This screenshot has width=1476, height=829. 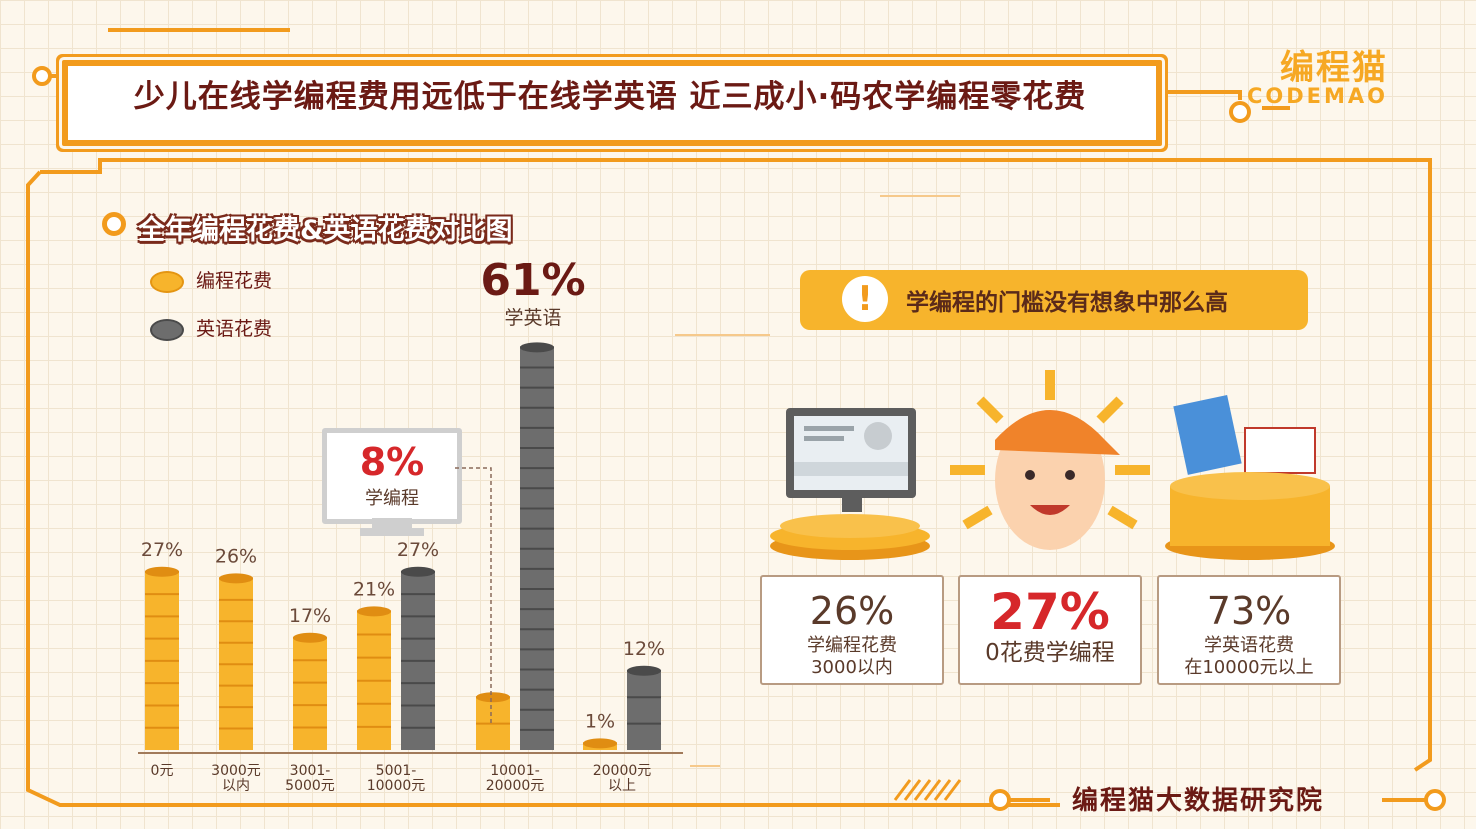 What do you see at coordinates (852, 645) in the screenshot?
I see `card-label-line1: 学编程花费` at bounding box center [852, 645].